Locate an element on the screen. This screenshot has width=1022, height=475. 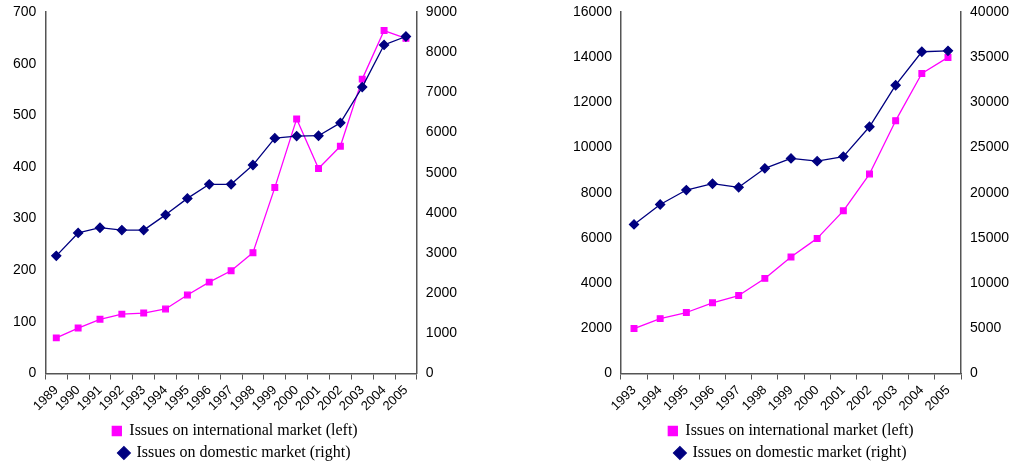
y-tick-label: 600 is located at coordinates (25, 62).